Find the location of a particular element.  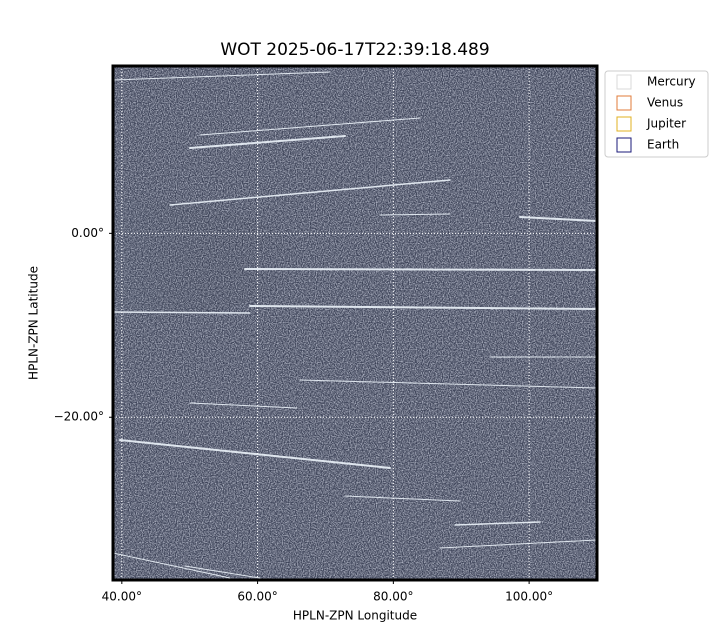

x-tick-label: 60.00° is located at coordinates (257, 597).